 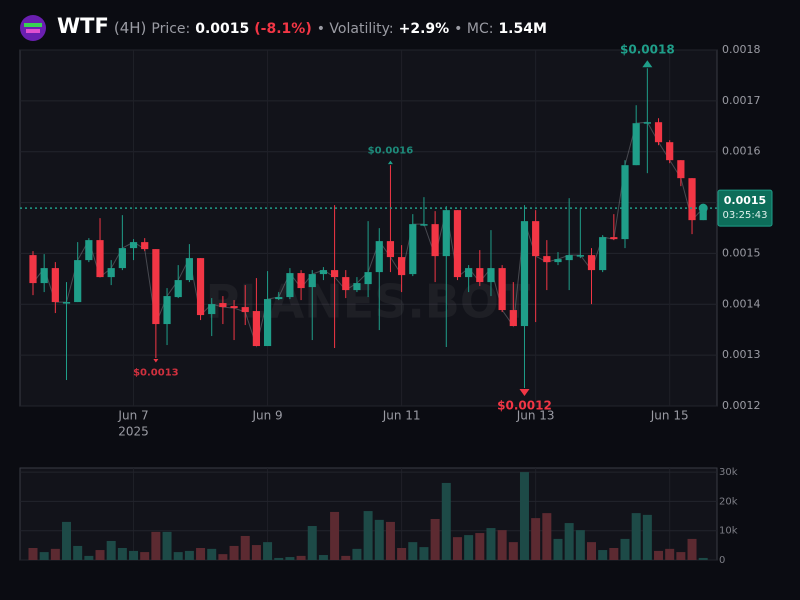 I want to click on mc-label: • MC:, so click(x=474, y=29).